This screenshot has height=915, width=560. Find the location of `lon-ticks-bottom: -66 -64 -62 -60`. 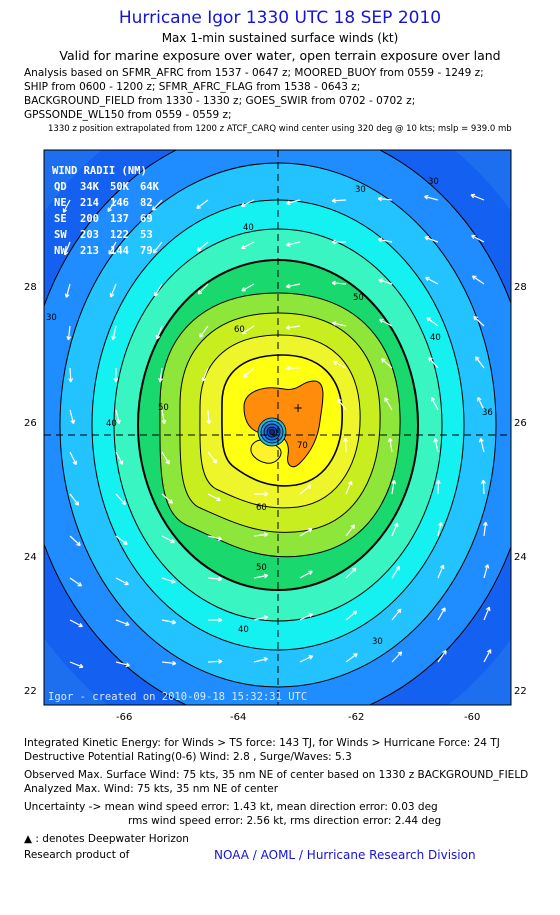

lon-ticks-bottom: -66 -64 -62 -60 is located at coordinates (298, 717).